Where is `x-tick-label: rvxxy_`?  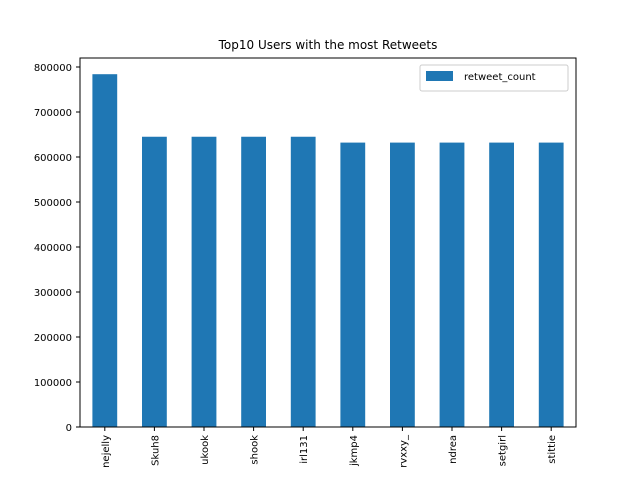
x-tick-label: rvxxy_ is located at coordinates (403, 451).